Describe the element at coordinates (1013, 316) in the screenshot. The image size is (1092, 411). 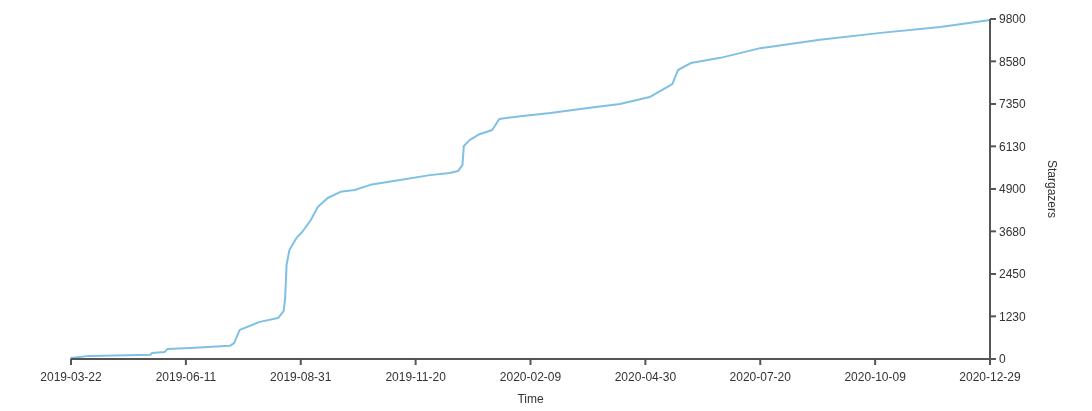
I see `y-tick-label: 1230` at that location.